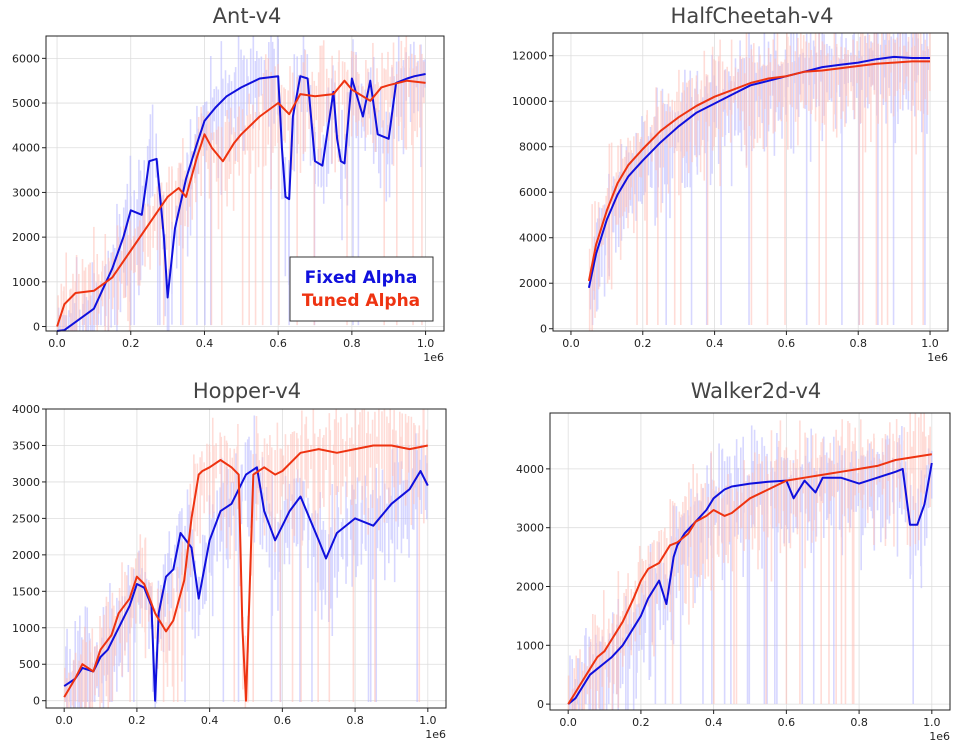 The width and height of the screenshot is (969, 751). What do you see at coordinates (752, 16) in the screenshot?
I see `chart-title-halfcheetah: HalfCheetah-v4` at bounding box center [752, 16].